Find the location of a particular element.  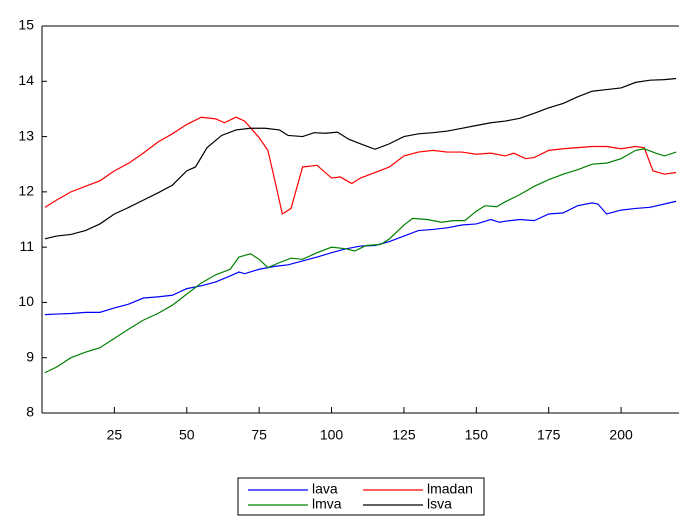

x-tick-label: 200 is located at coordinates (621, 435).